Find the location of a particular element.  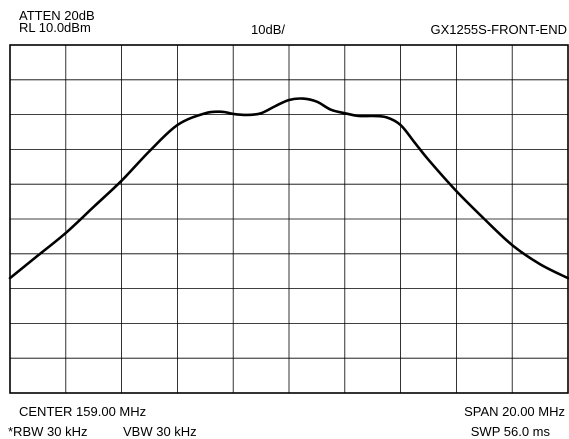

reference-level-label: RL 10.0dBm is located at coordinates (55, 27).